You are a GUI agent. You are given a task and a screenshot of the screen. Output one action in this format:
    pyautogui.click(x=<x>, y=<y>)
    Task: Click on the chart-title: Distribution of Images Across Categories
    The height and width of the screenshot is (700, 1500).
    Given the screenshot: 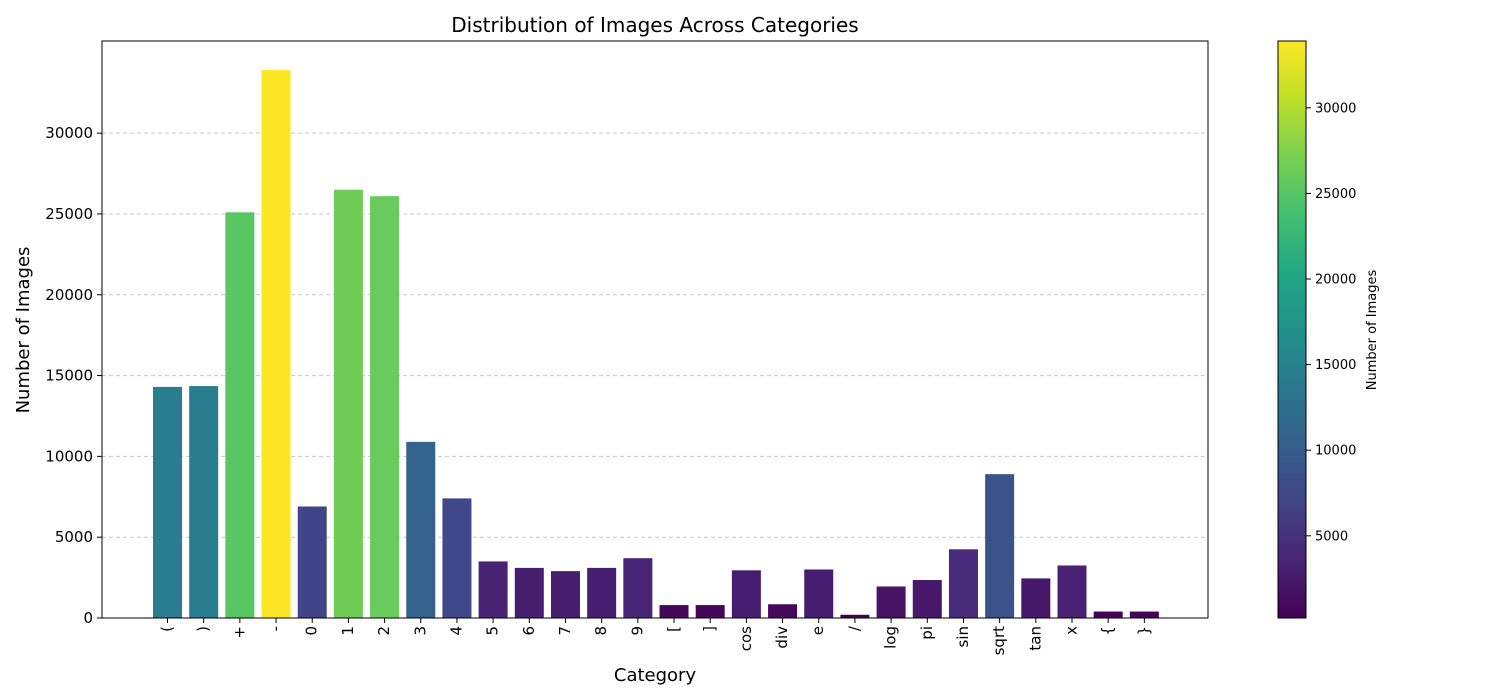 What is the action you would take?
    pyautogui.click(x=654, y=25)
    